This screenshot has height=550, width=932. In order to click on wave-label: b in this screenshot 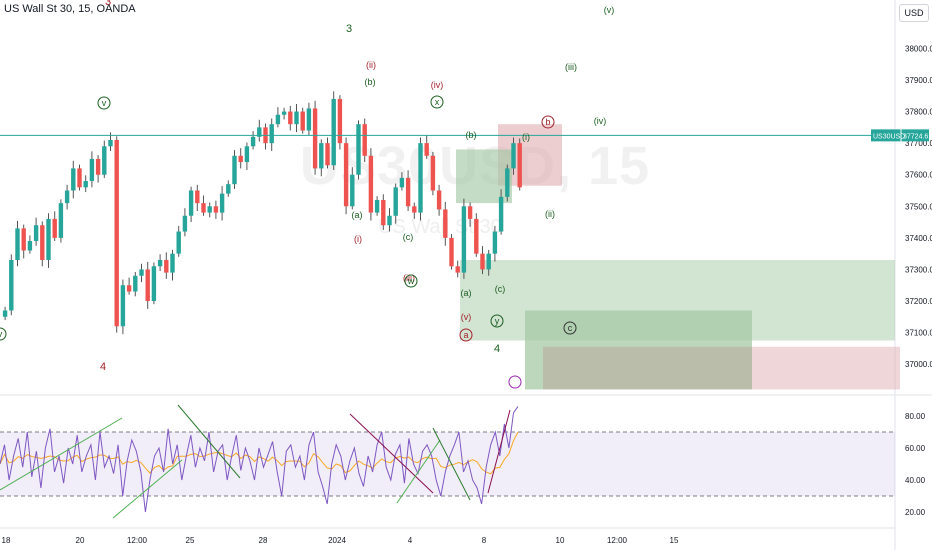, I will do `click(547, 122)`.